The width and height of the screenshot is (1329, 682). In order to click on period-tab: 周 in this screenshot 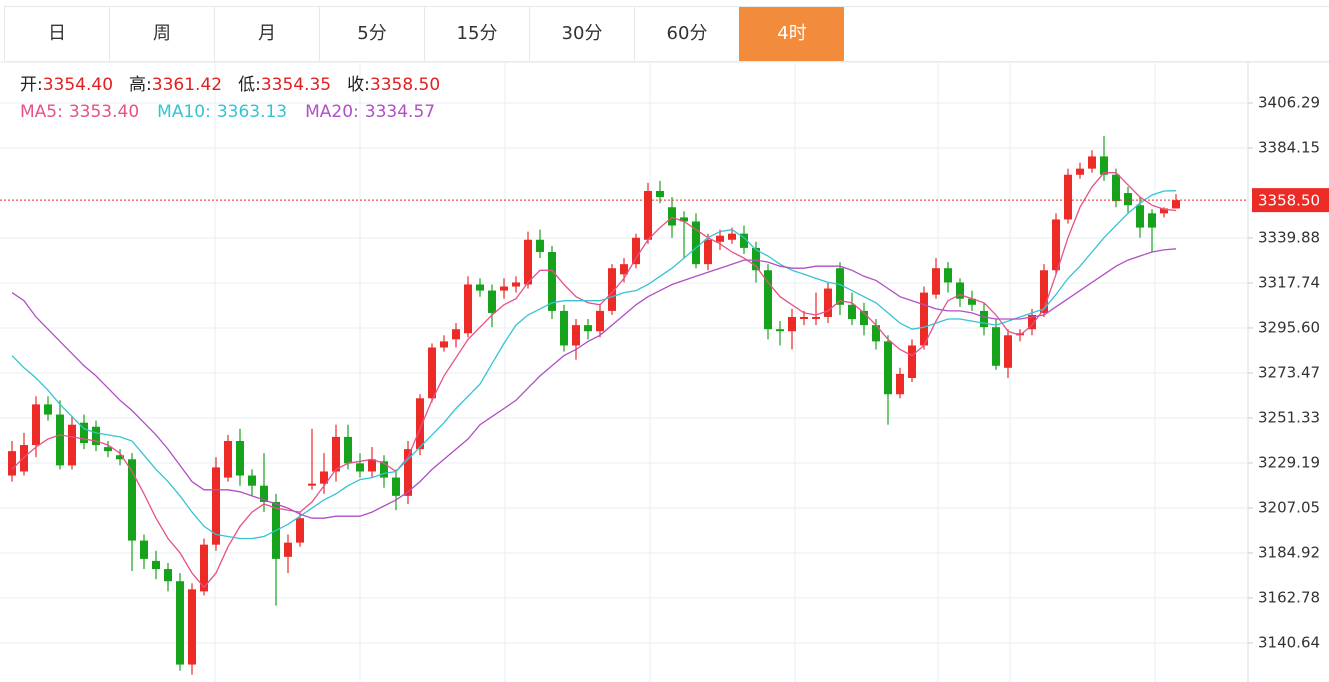, I will do `click(161, 34)`.